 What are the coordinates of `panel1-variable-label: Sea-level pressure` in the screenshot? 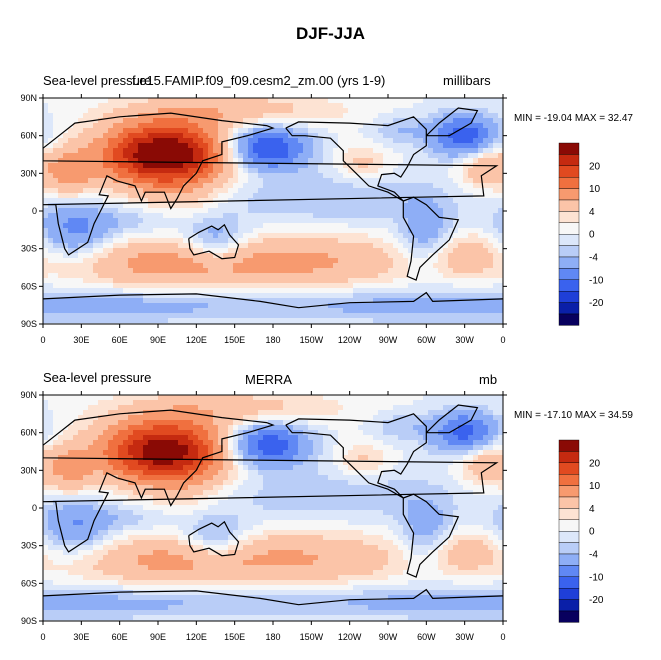 It's located at (97, 80).